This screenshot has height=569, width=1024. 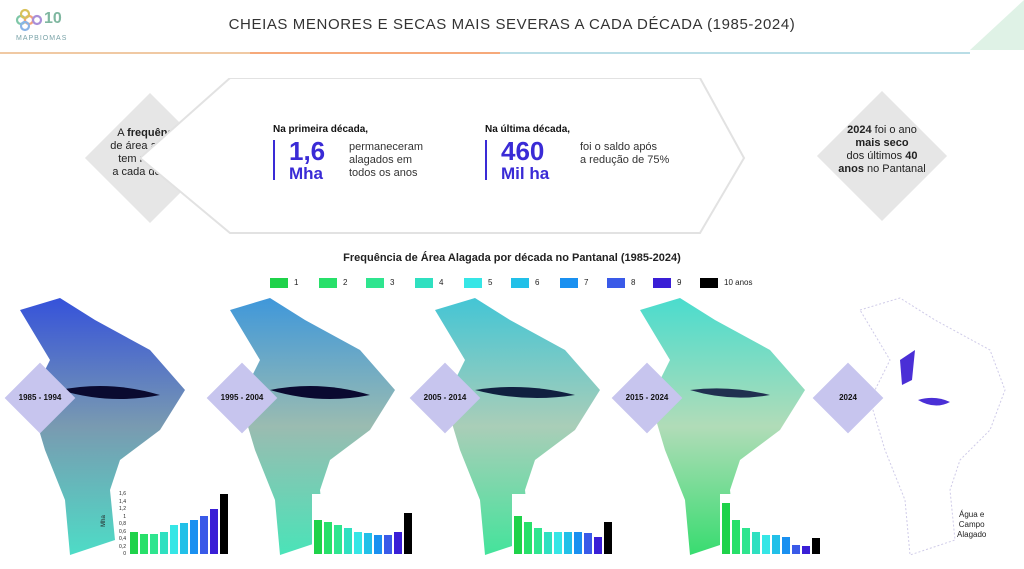 I want to click on legend-item: 9, so click(x=667, y=281).